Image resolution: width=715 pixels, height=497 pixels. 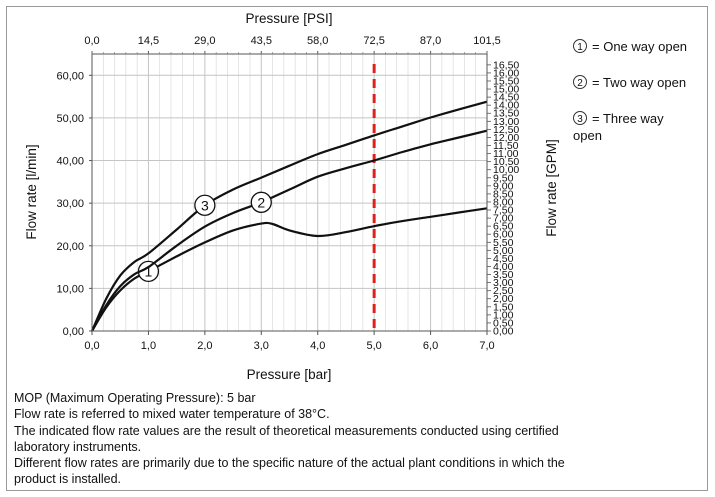 I want to click on x-tick-label: 0,0, so click(x=91, y=346).